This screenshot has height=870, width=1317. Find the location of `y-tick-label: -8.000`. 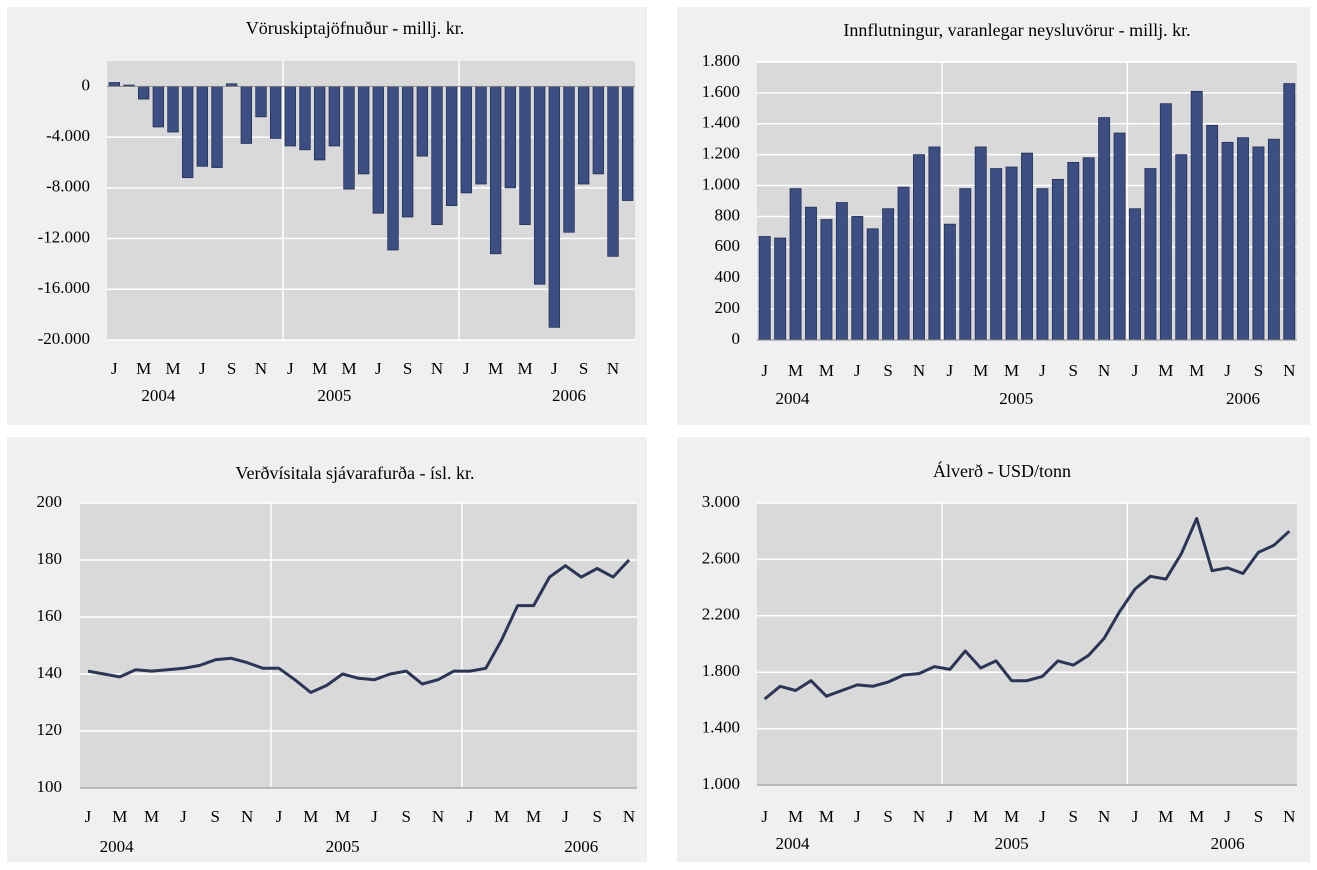

y-tick-label: -8.000 is located at coordinates (68, 186).